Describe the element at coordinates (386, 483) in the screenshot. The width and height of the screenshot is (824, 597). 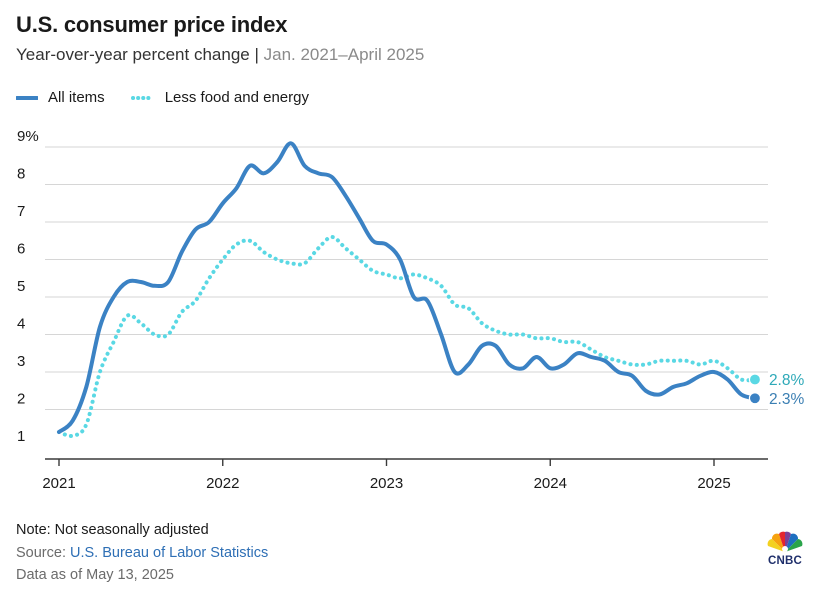
I see `x-tick-label: 2023` at that location.